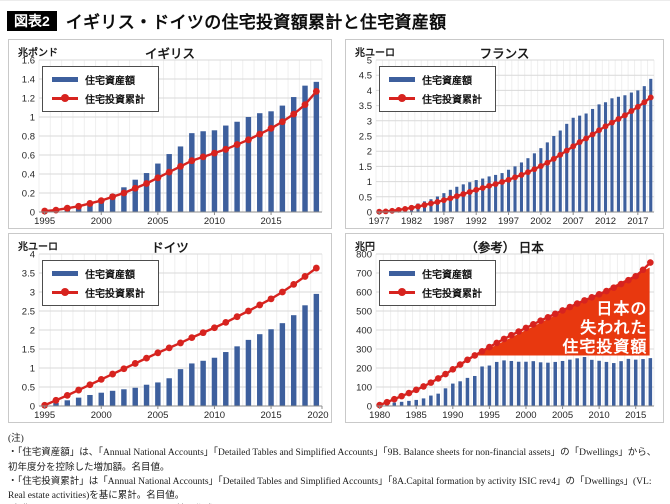  I want to click on y-axis-unit-label: 兆ポンド, so click(38, 53).